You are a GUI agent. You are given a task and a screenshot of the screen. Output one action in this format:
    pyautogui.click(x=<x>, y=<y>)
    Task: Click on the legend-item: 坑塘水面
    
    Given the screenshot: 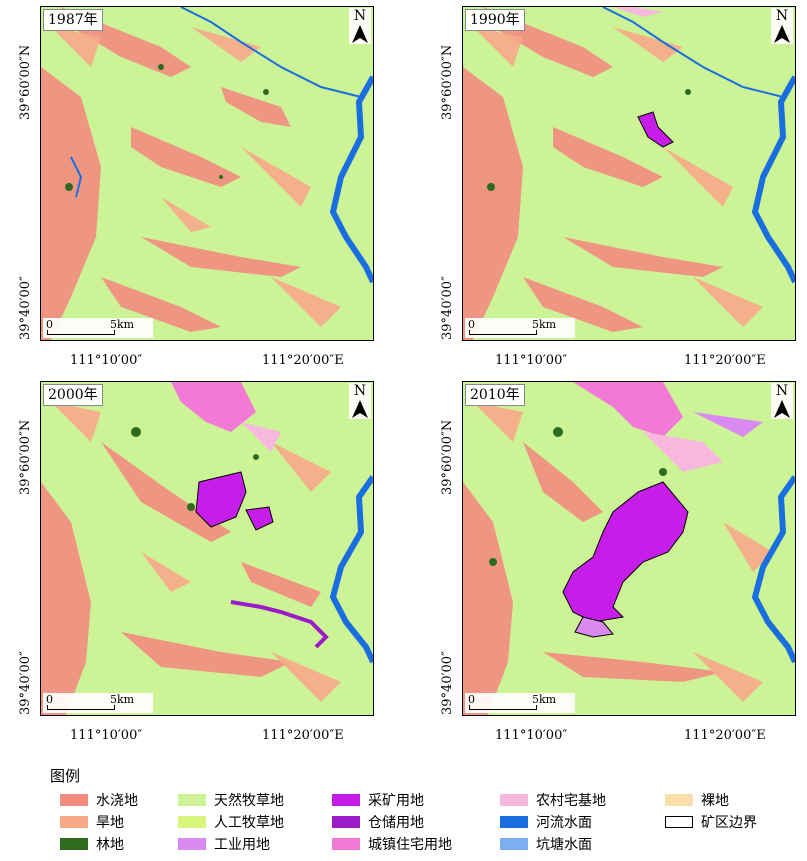 What is the action you would take?
    pyautogui.click(x=546, y=844)
    